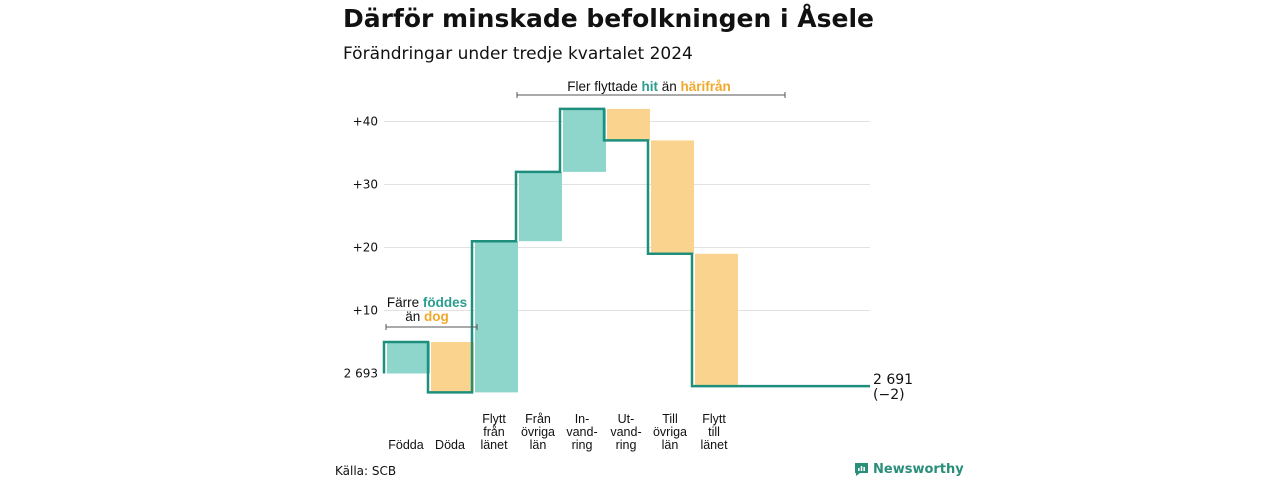 The image size is (1280, 480). What do you see at coordinates (365, 248) in the screenshot?
I see `y-tick-label: +20` at bounding box center [365, 248].